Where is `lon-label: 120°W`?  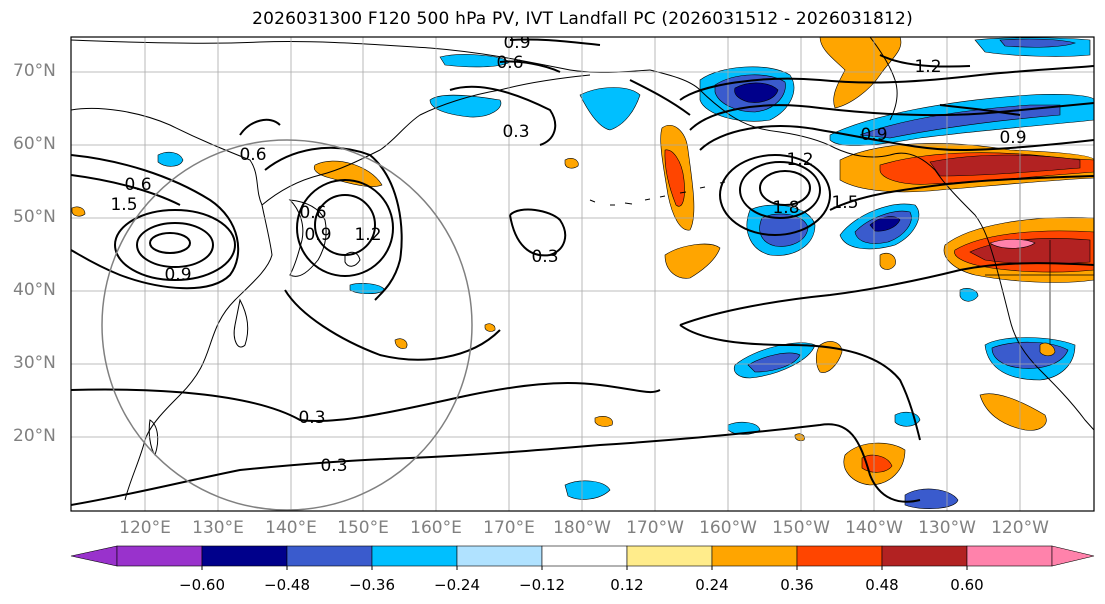 lon-label: 120°W is located at coordinates (1020, 528).